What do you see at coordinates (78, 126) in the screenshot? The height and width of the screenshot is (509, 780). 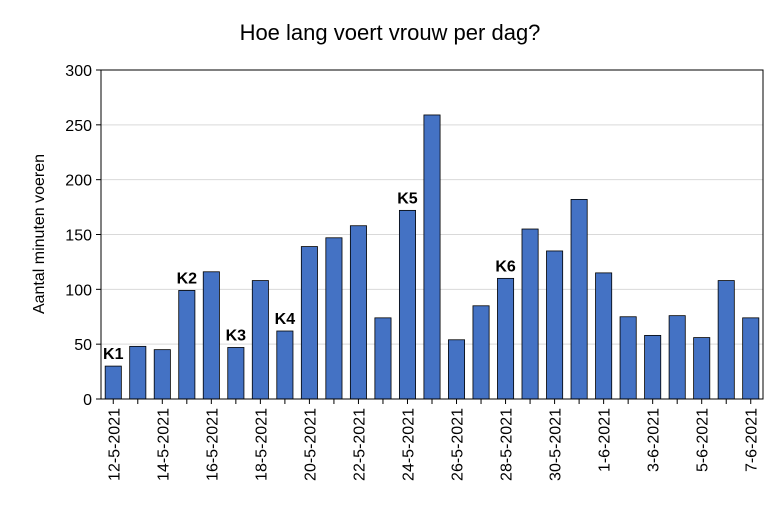 I see `y-tick-label: 250` at bounding box center [78, 126].